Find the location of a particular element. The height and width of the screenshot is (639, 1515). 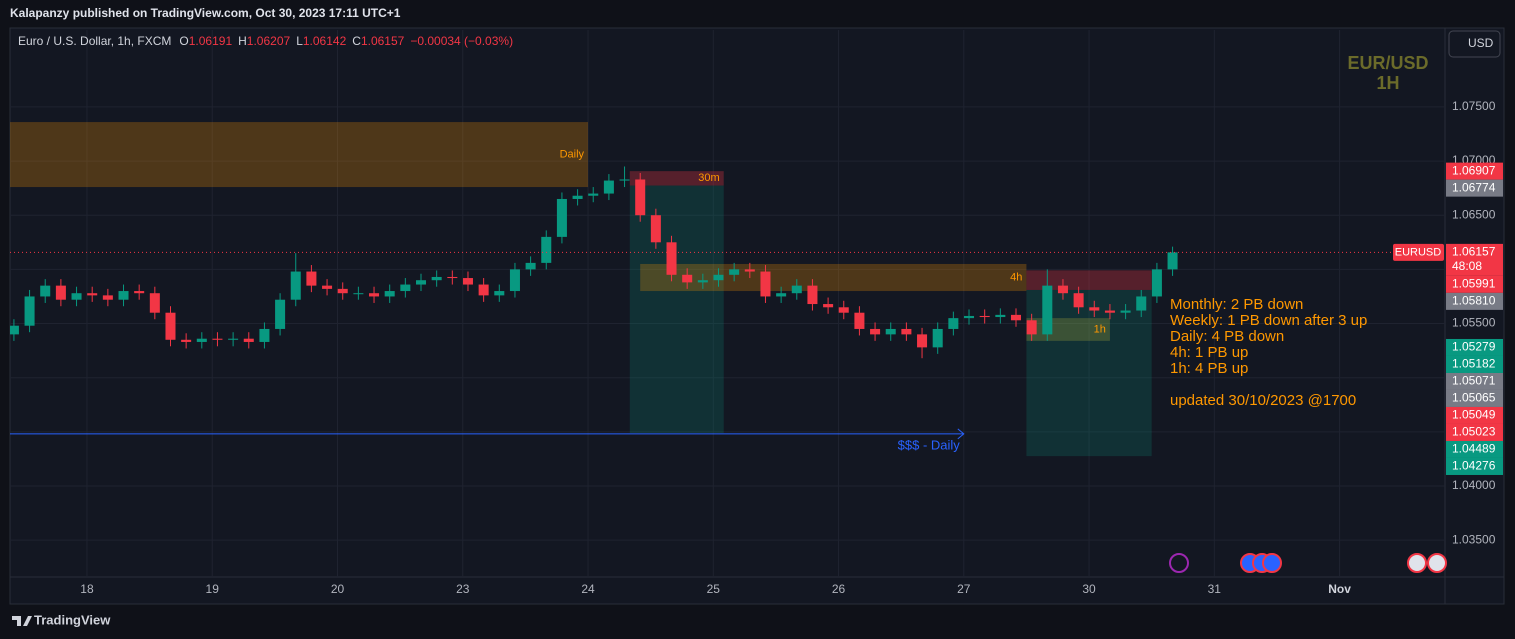

legend-value: 1.06207 is located at coordinates (269, 41).